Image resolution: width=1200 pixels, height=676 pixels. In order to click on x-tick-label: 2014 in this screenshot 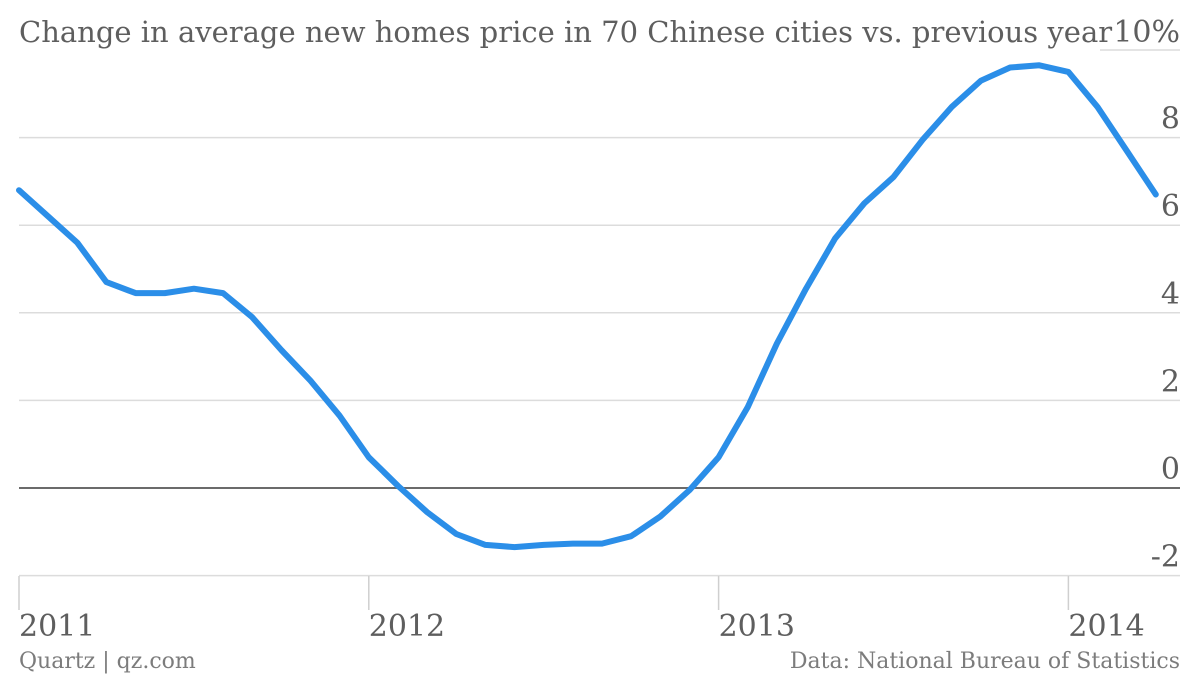, I will do `click(1106, 626)`.